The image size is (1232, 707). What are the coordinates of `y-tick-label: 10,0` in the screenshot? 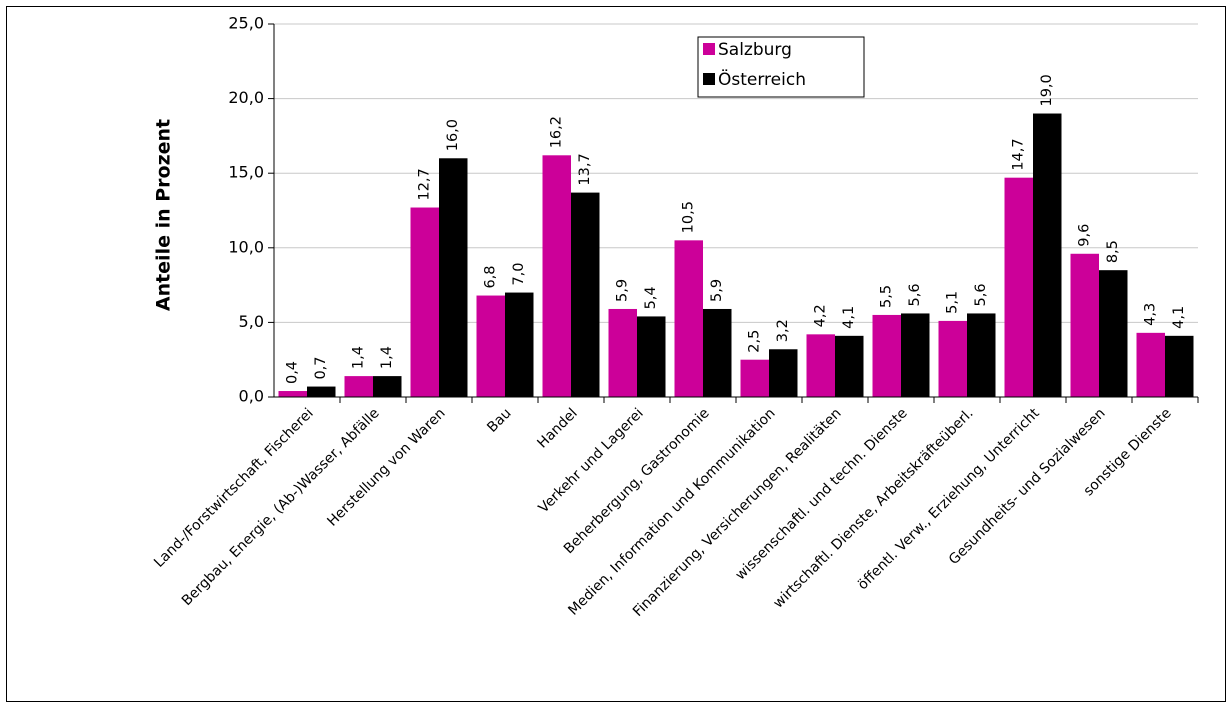 It's located at (246, 246).